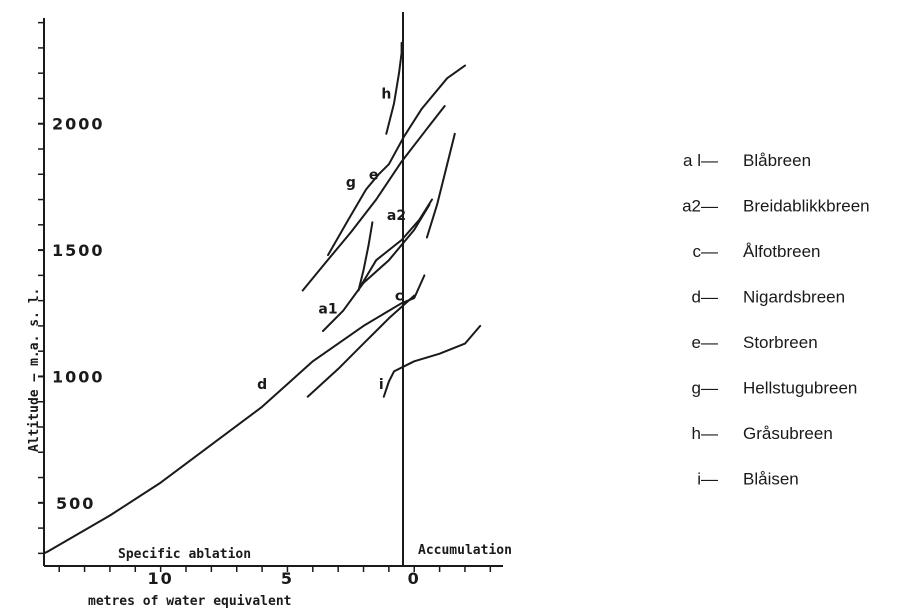 Image resolution: width=913 pixels, height=615 pixels. Describe the element at coordinates (780, 342) in the screenshot. I see `legend-name: Storbreen` at that location.